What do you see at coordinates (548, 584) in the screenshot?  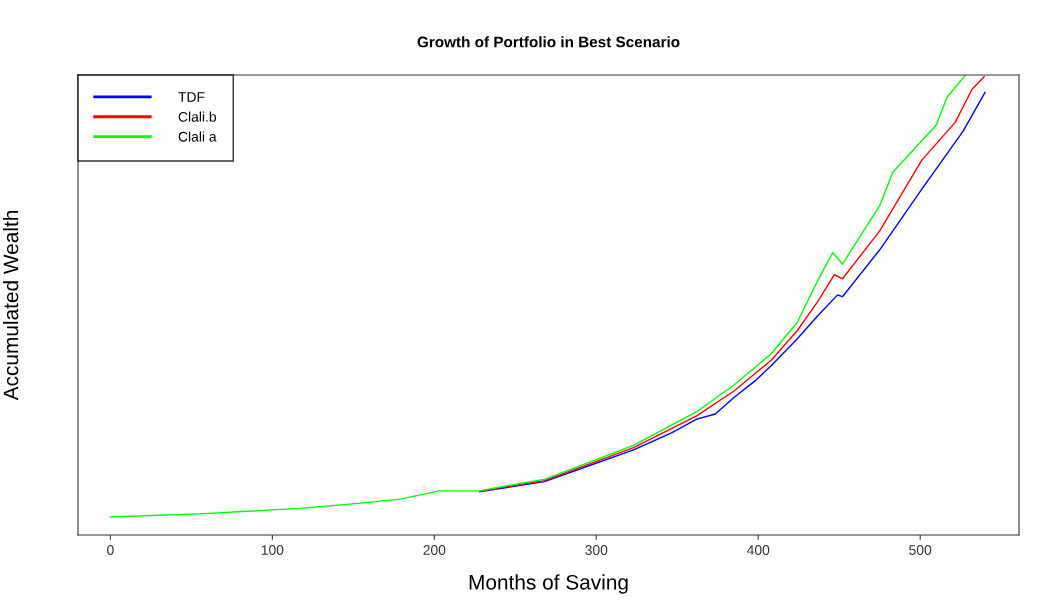 I see `x-axis-title: Months of Saving` at bounding box center [548, 584].